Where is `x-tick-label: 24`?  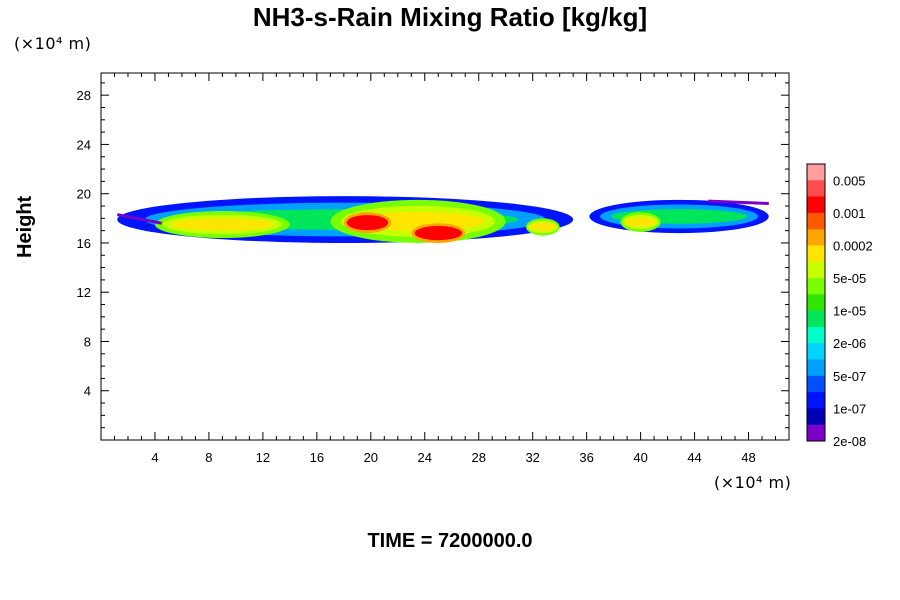 x-tick-label: 24 is located at coordinates (425, 457).